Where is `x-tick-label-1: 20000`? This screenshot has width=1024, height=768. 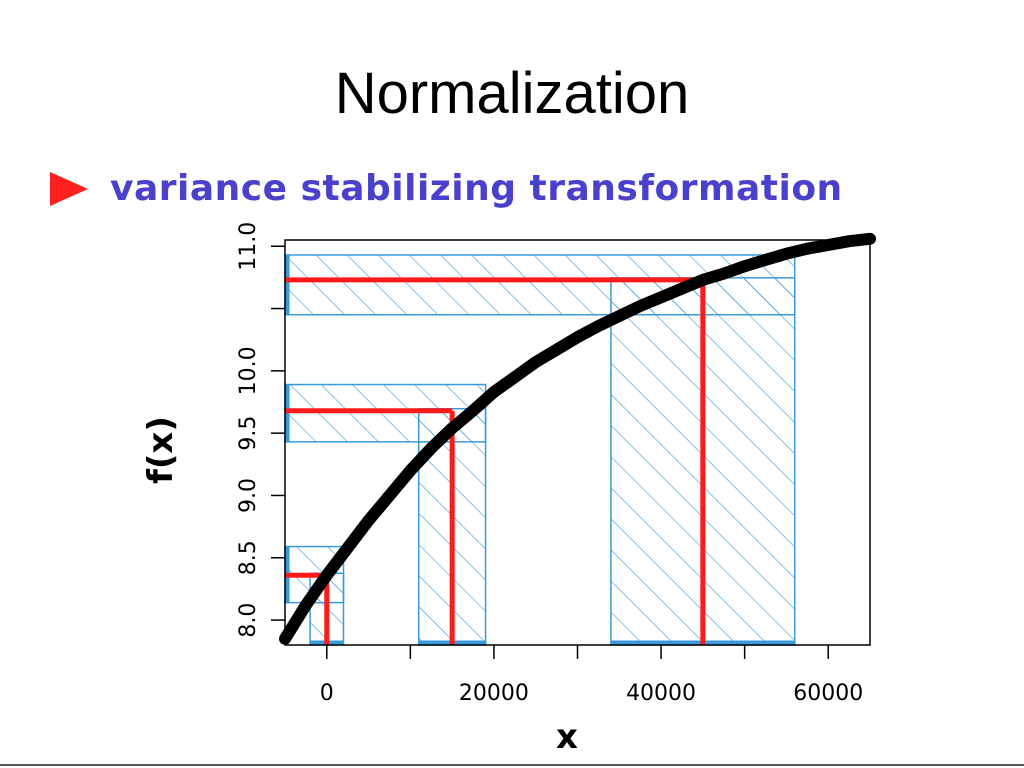 x-tick-label-1: 20000 is located at coordinates (494, 693).